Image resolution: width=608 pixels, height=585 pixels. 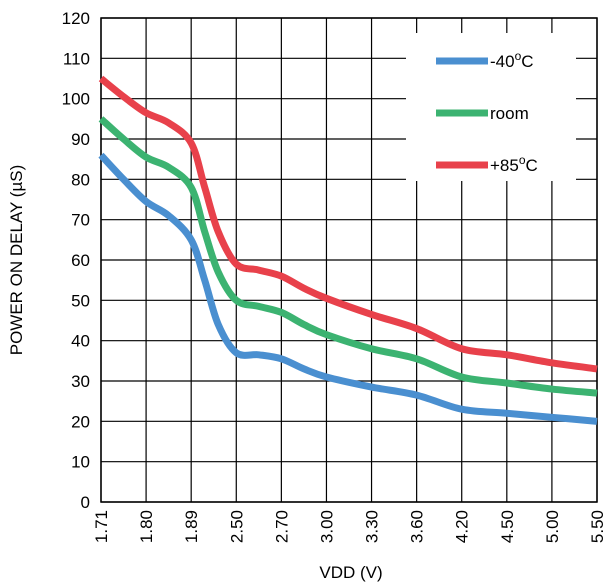 I want to click on y-tick-label: 20, so click(x=80, y=421).